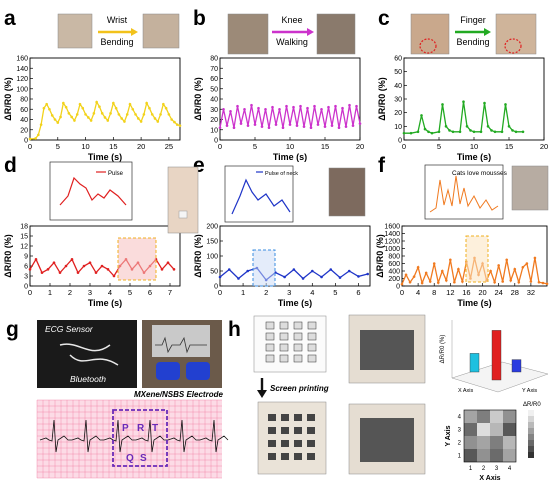  I want to click on y-tick-label-f: 600, so click(394, 264).